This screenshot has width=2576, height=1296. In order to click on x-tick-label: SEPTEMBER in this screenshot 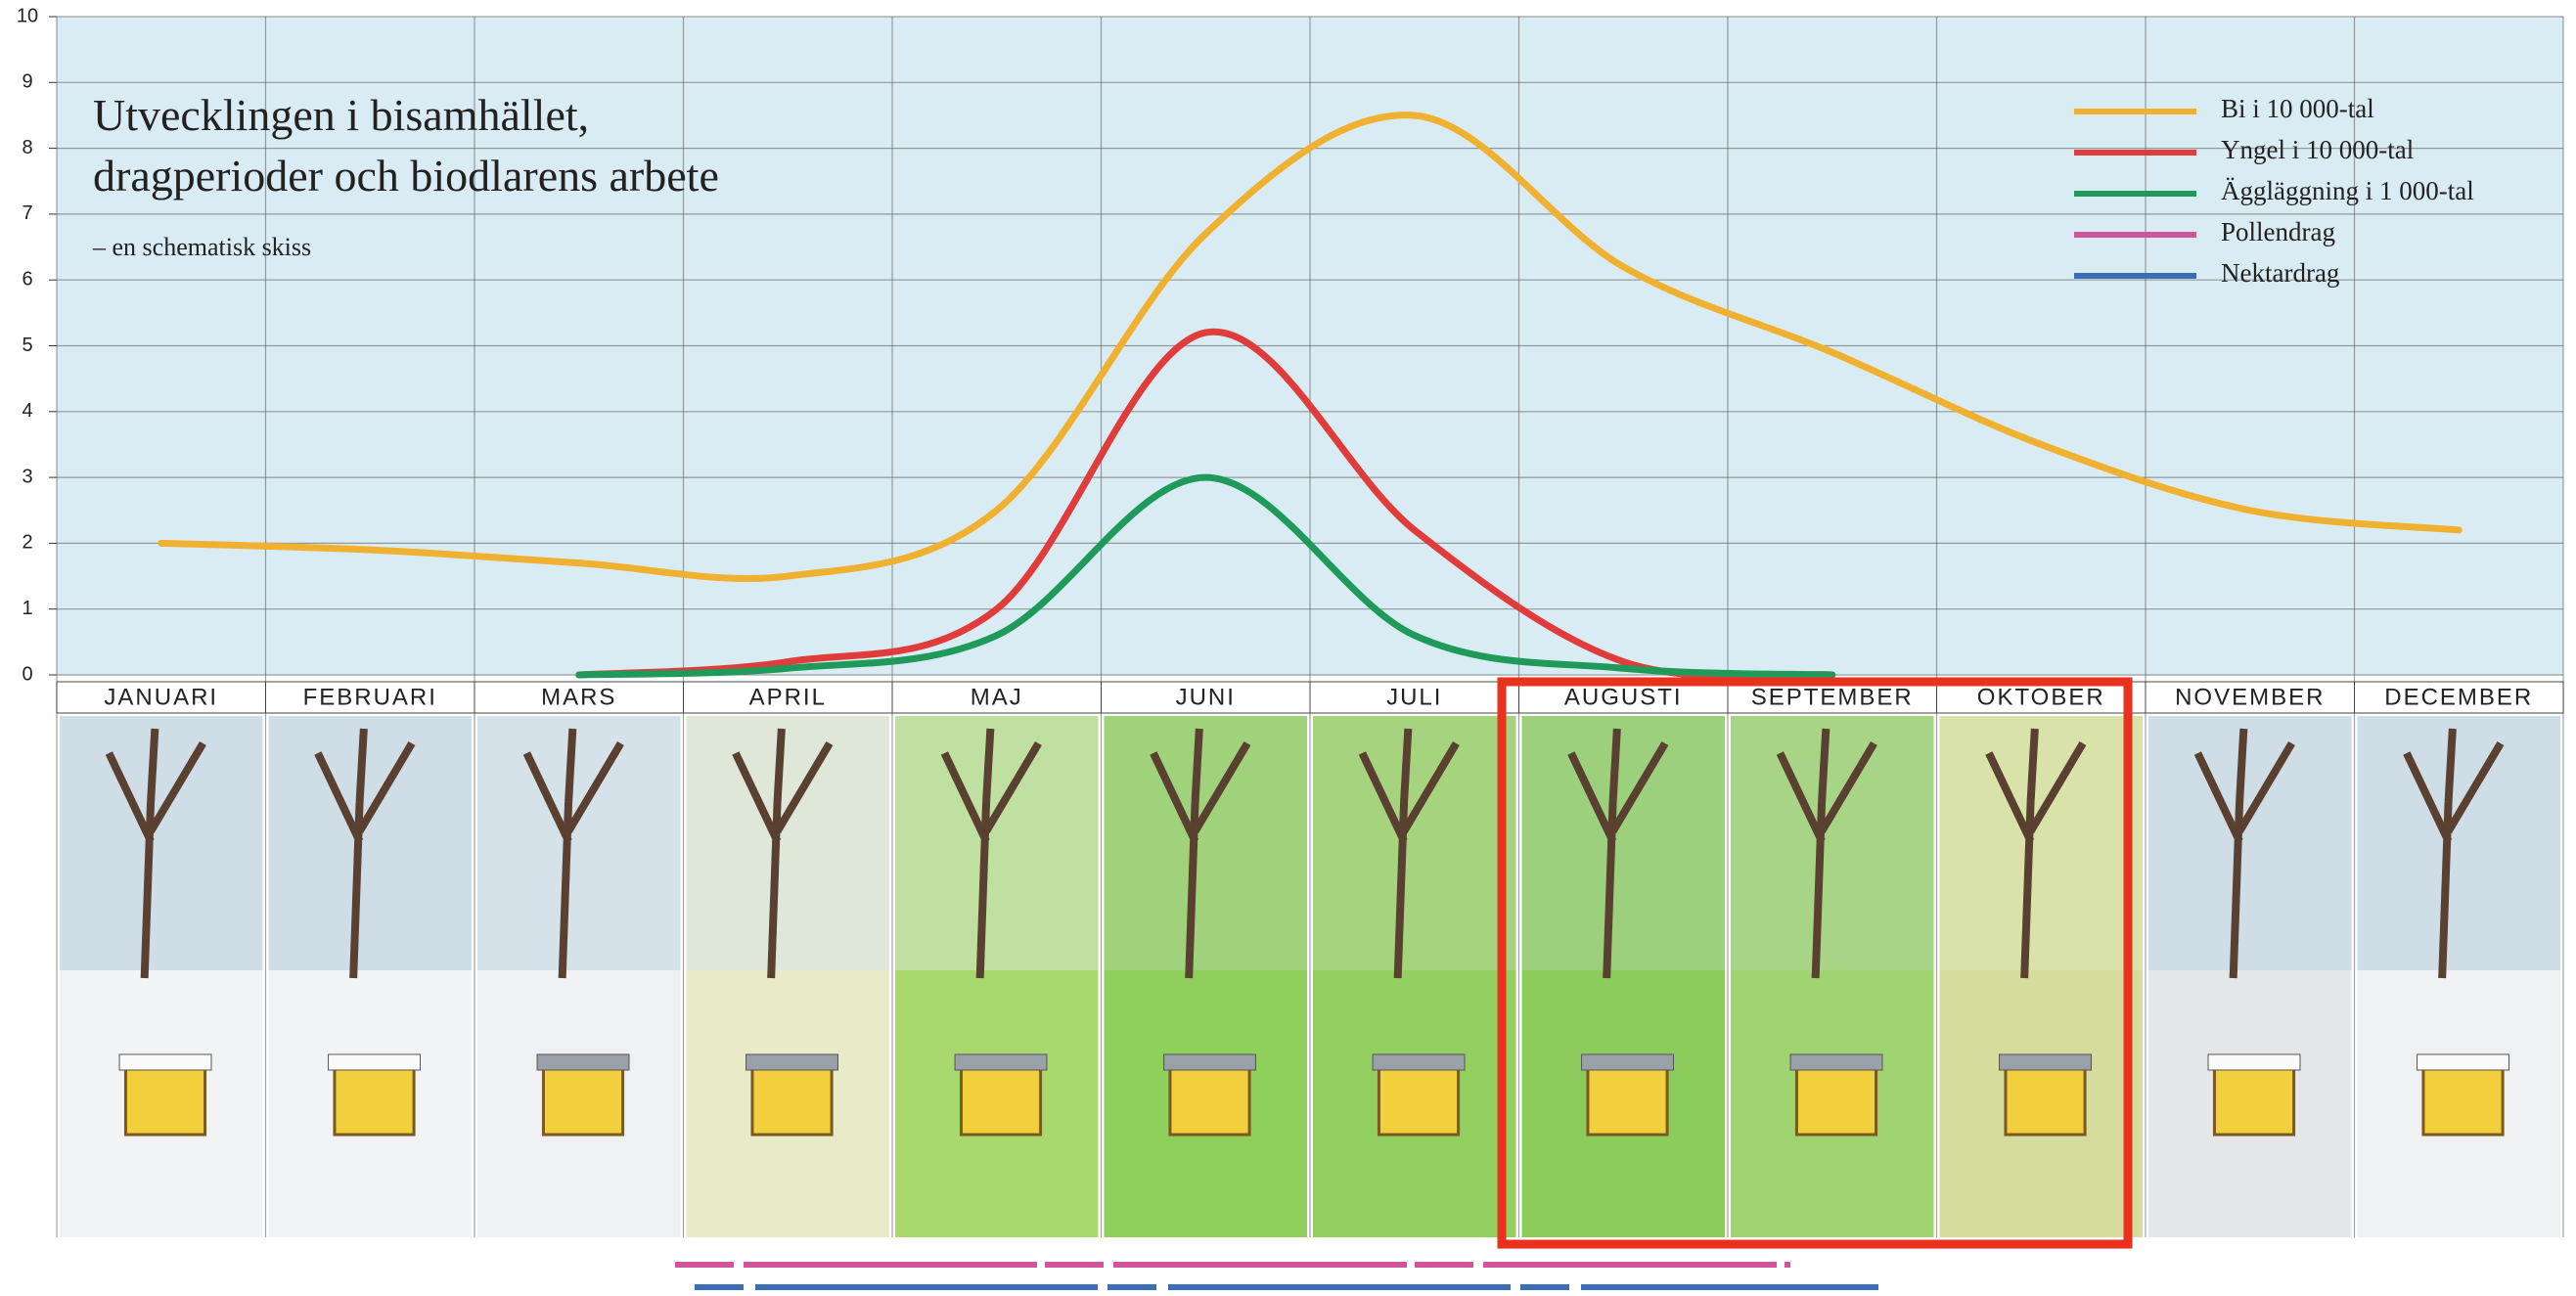, I will do `click(1832, 697)`.